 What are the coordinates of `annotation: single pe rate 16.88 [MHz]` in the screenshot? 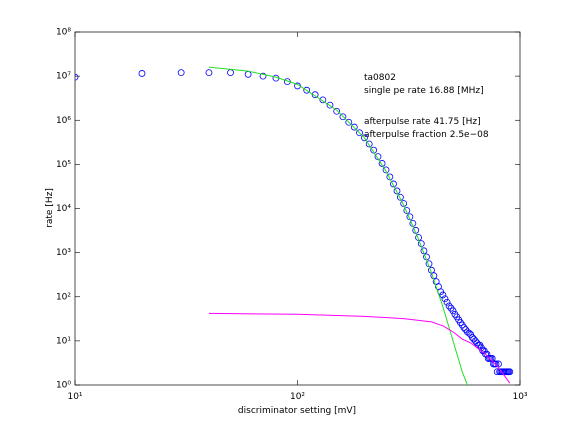 It's located at (424, 91).